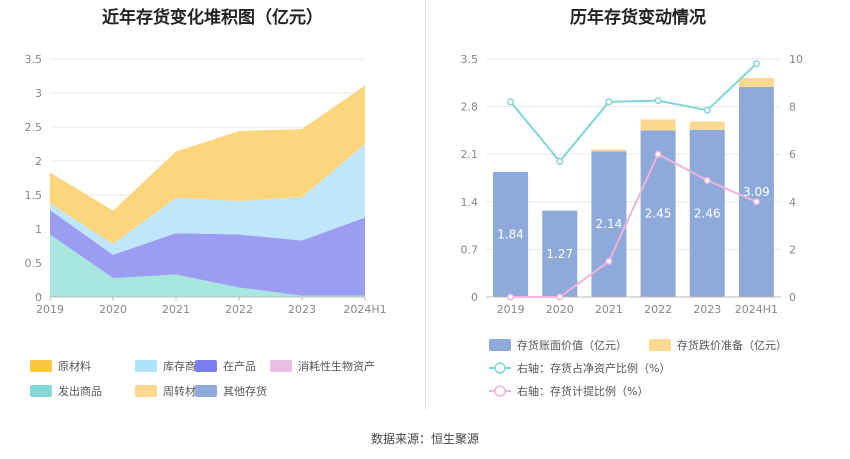  I want to click on y-tick-label: 1.4, so click(470, 202).